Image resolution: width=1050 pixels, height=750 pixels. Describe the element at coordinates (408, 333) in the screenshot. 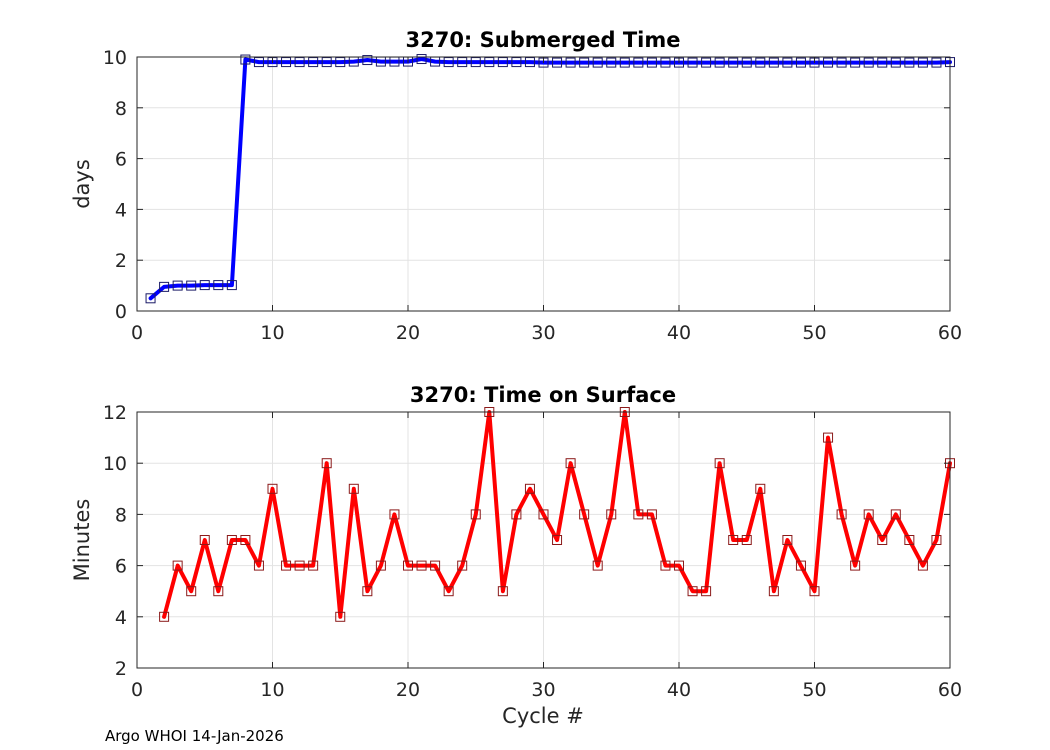

I see `submerged-time-xtick-label: 20` at that location.